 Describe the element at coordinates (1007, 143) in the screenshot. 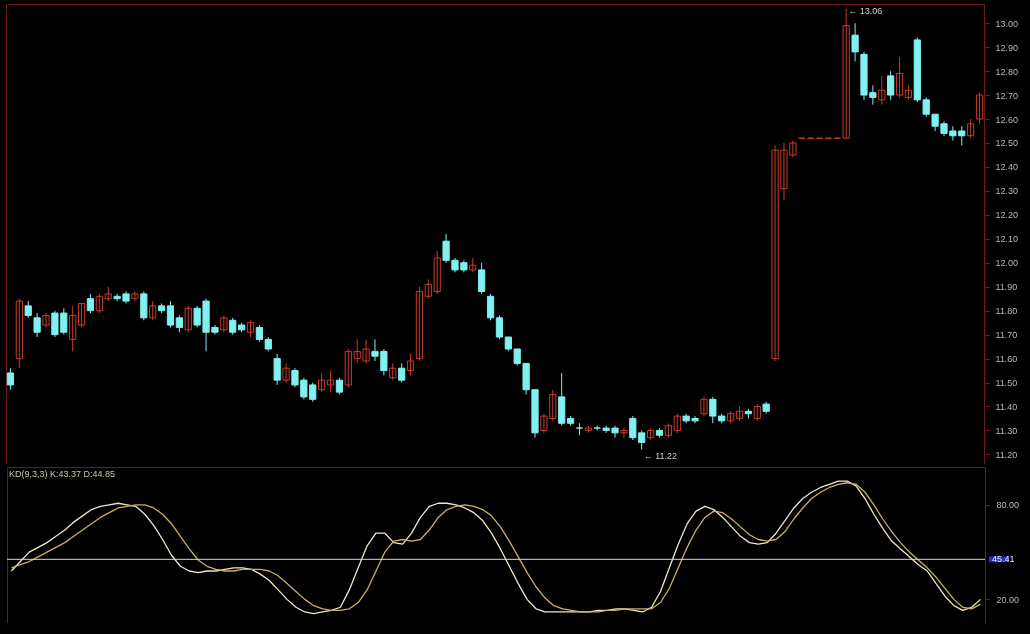

I see `y-tick-label: 12.50` at that location.